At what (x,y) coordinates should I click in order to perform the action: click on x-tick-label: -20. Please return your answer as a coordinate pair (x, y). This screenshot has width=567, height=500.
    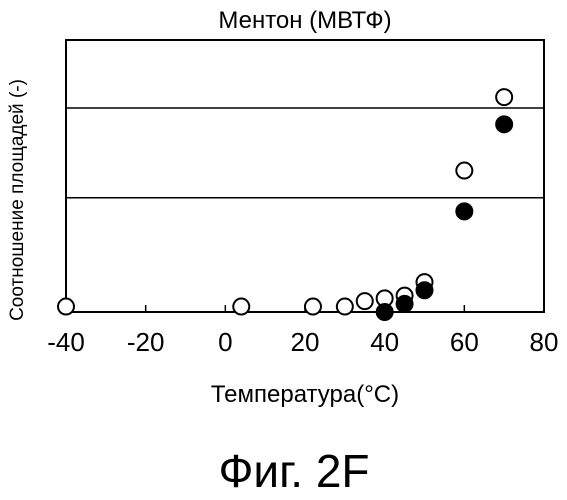
    Looking at the image, I should click on (146, 342).